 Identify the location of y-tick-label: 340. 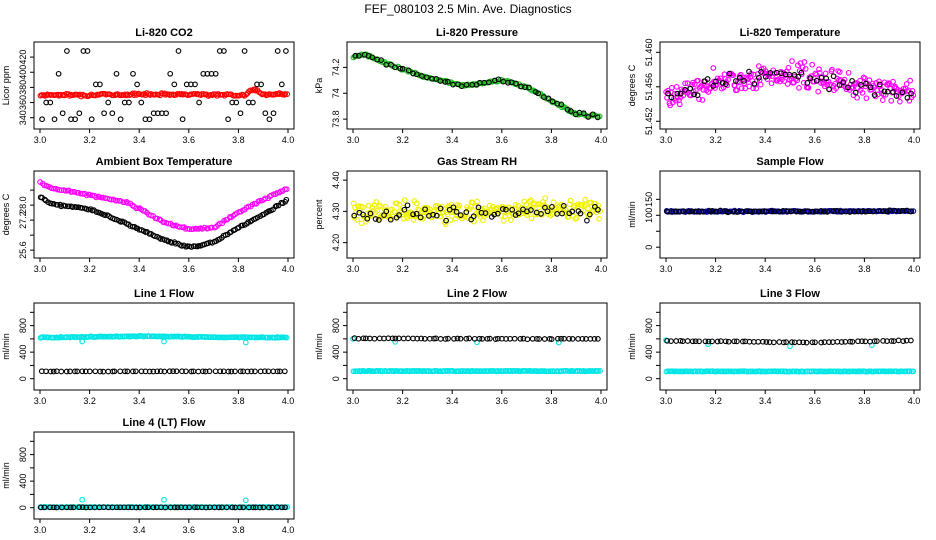
(23, 117).